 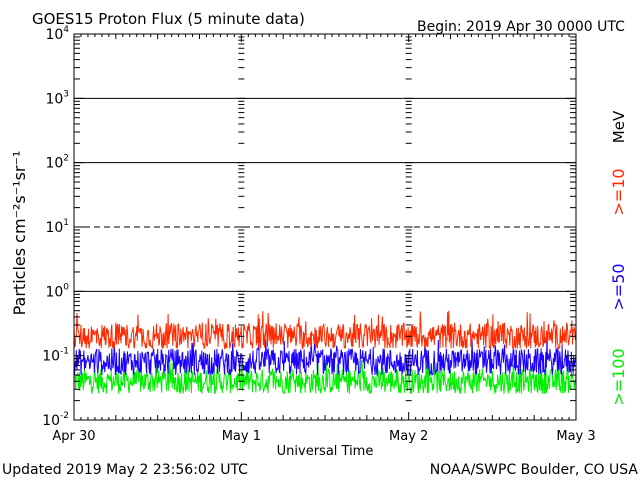 I want to click on y-tick-label: 10³, so click(x=57, y=98).